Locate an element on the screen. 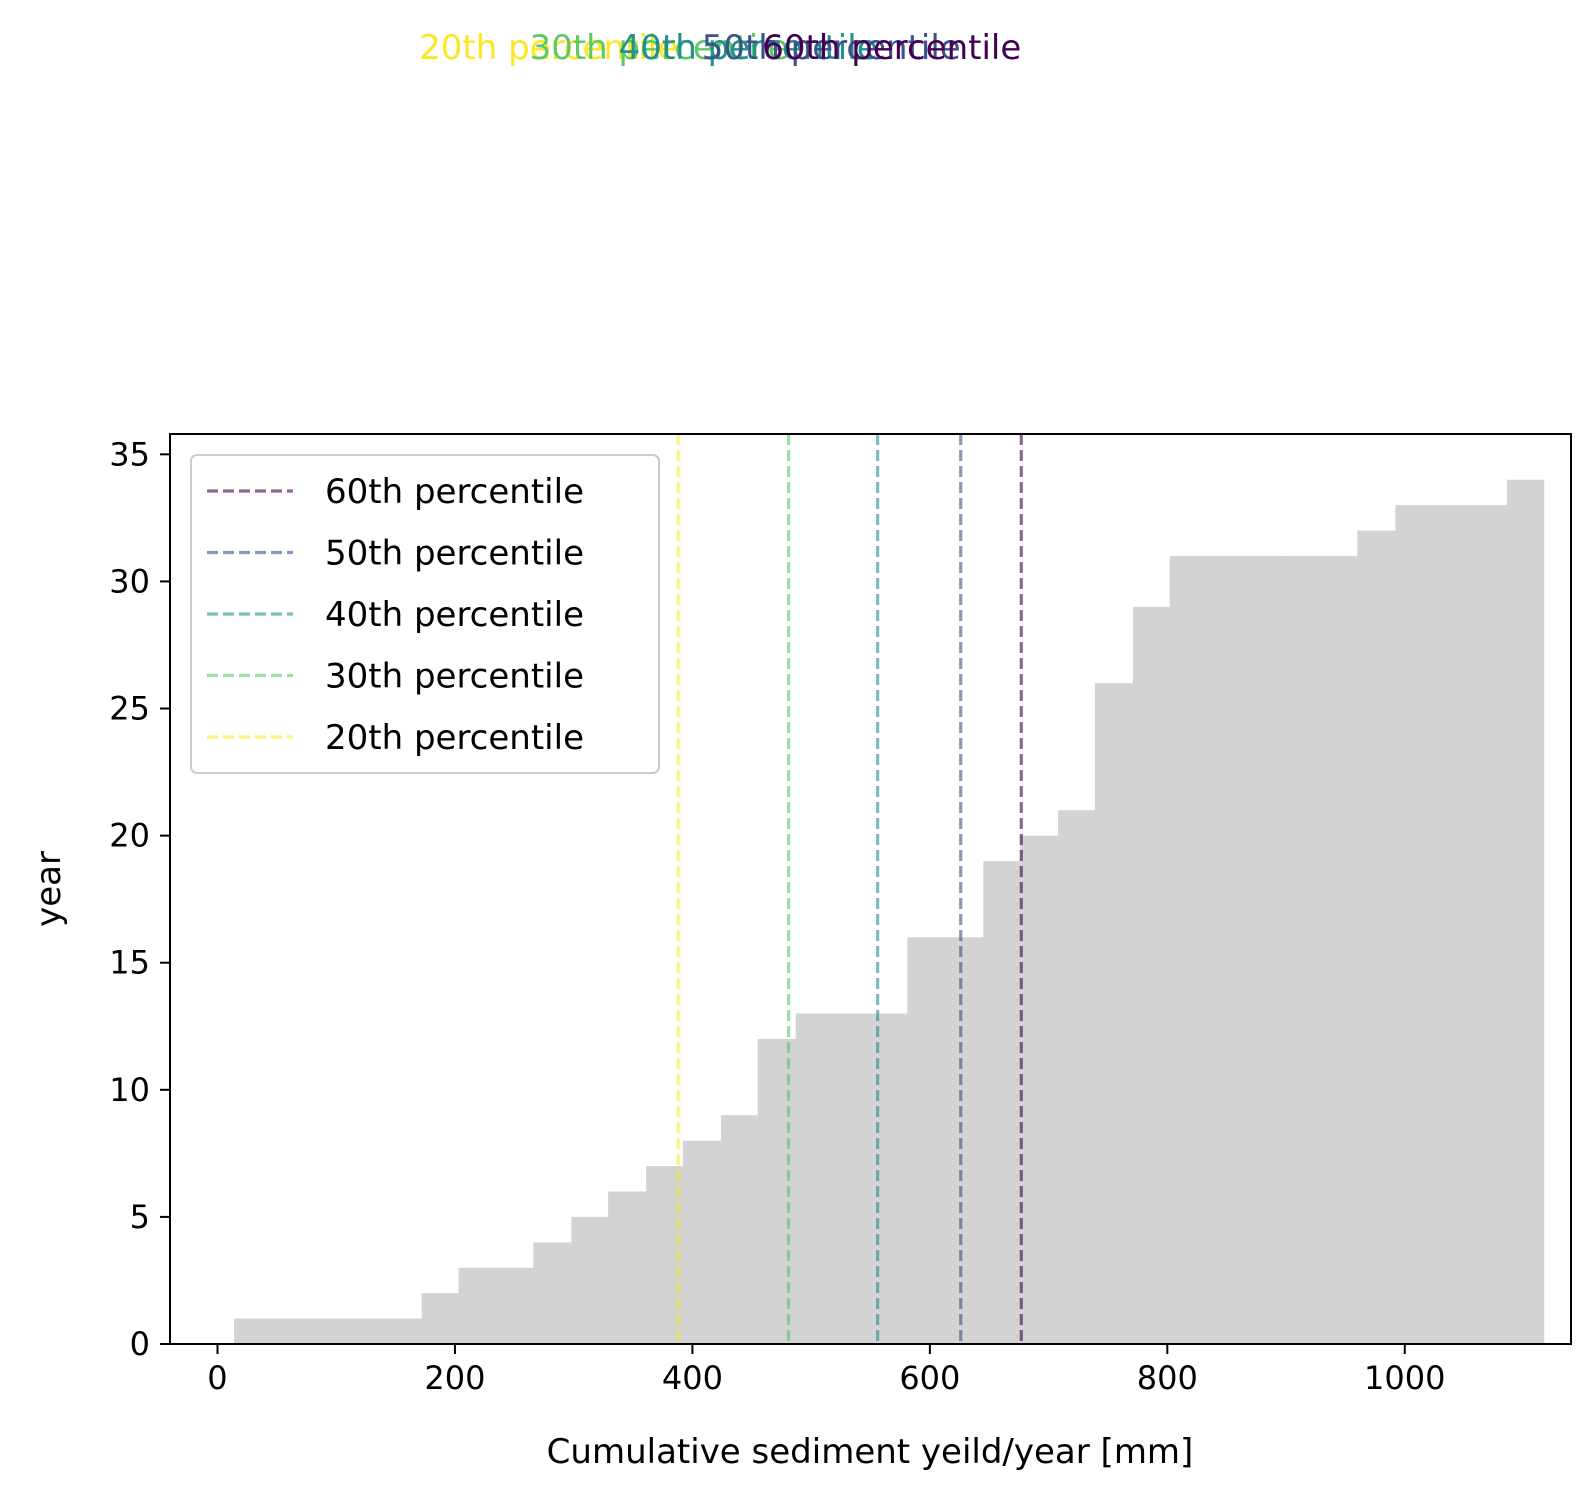 This screenshot has height=1494, width=1593. percentile-top-label: 30th percentile is located at coordinates (659, 48).